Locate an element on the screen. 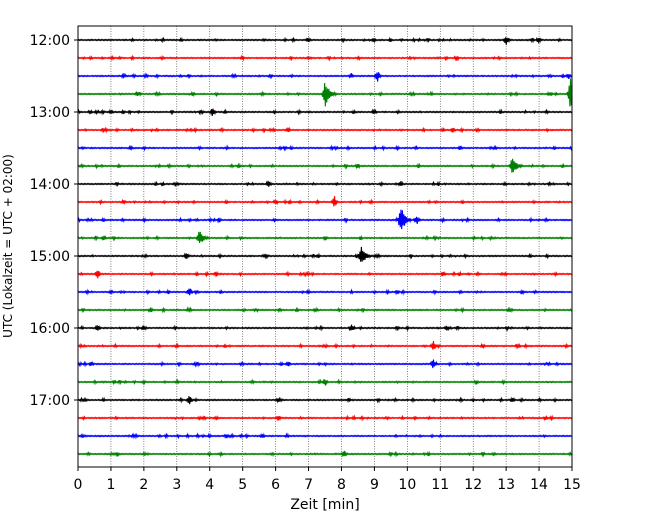 The width and height of the screenshot is (650, 520). trace-line-13:15 is located at coordinates (325, 130).